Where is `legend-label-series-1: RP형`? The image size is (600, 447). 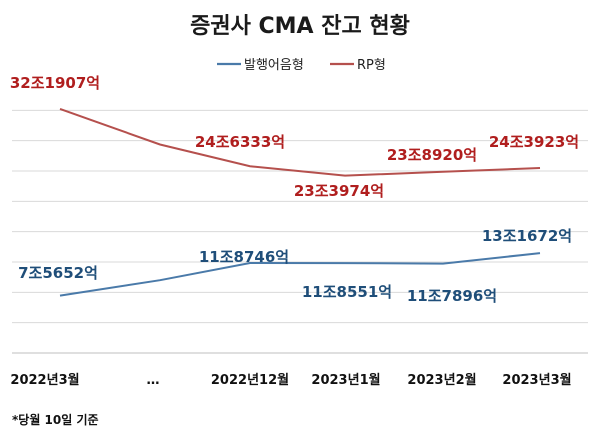
legend-label-series-1: RP형 is located at coordinates (371, 65).